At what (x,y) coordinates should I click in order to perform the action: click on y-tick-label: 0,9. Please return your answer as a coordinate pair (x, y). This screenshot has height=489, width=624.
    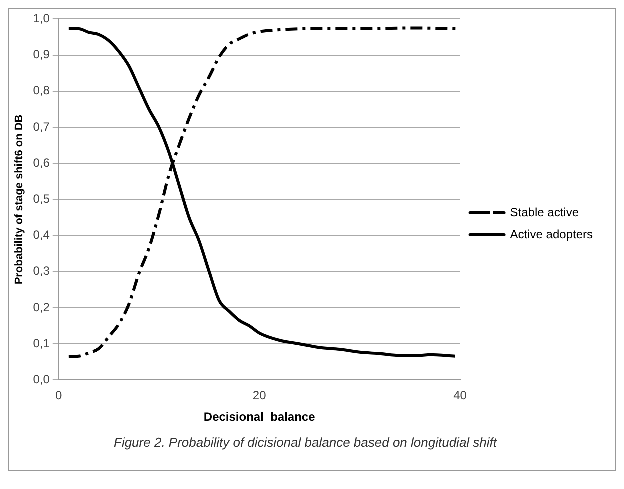
    Looking at the image, I should click on (41, 55).